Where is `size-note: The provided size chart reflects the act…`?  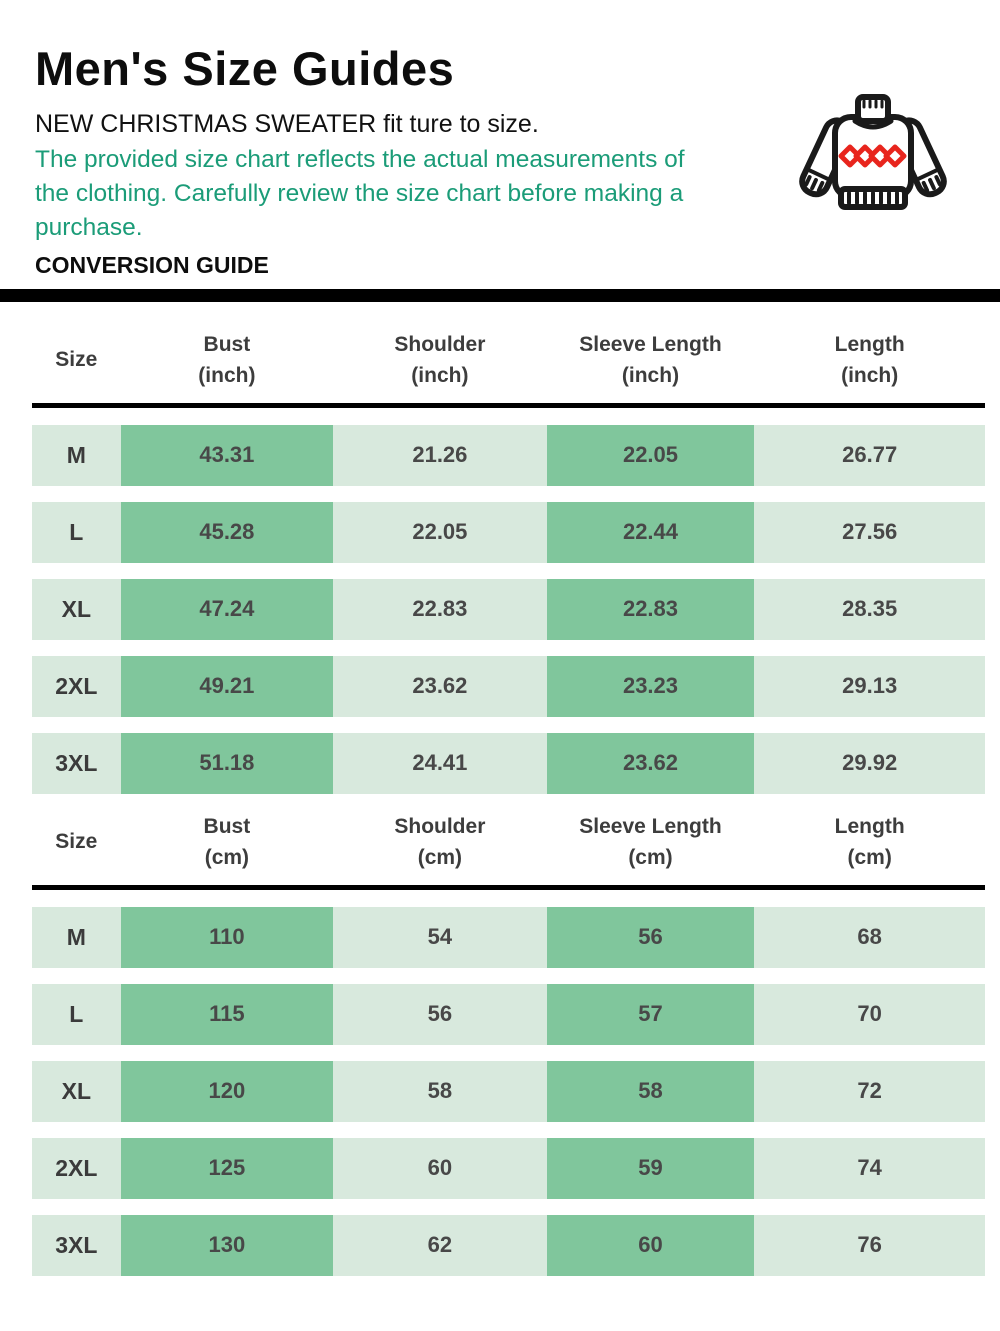 size-note: The provided size chart reflects the act… is located at coordinates (360, 193).